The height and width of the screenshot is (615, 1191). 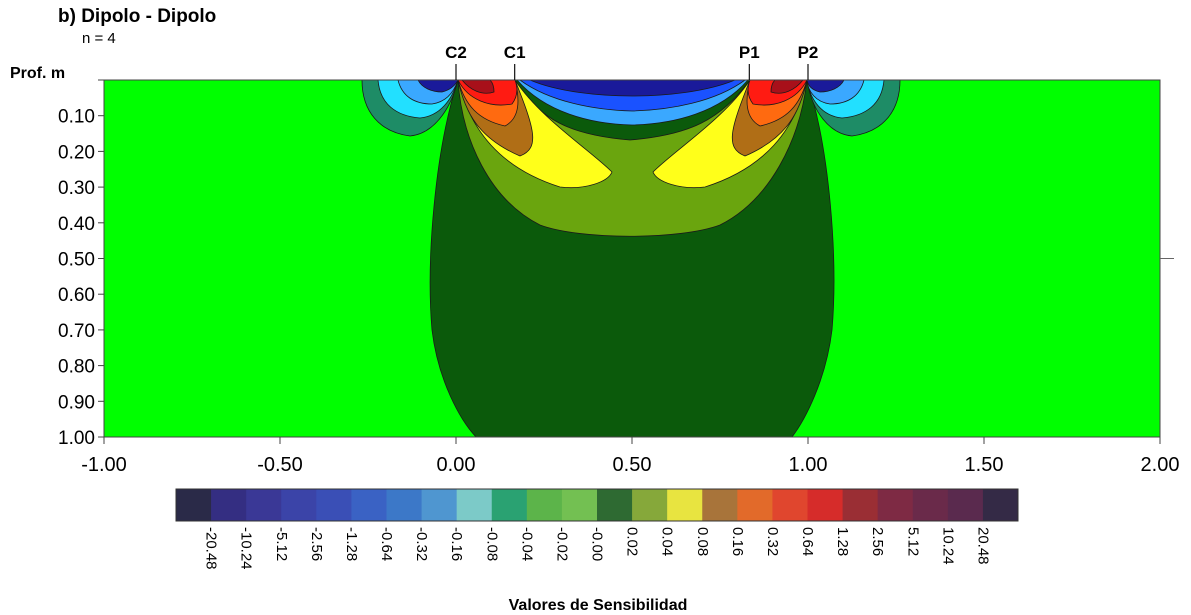 I want to click on y-tick-label: 1.00, so click(x=76, y=438).